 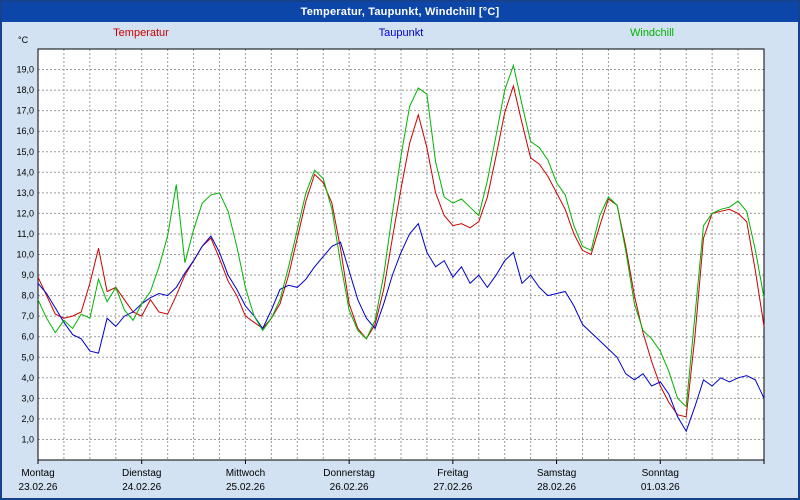 I want to click on legend-temperatur: Temperatur, so click(x=141, y=33).